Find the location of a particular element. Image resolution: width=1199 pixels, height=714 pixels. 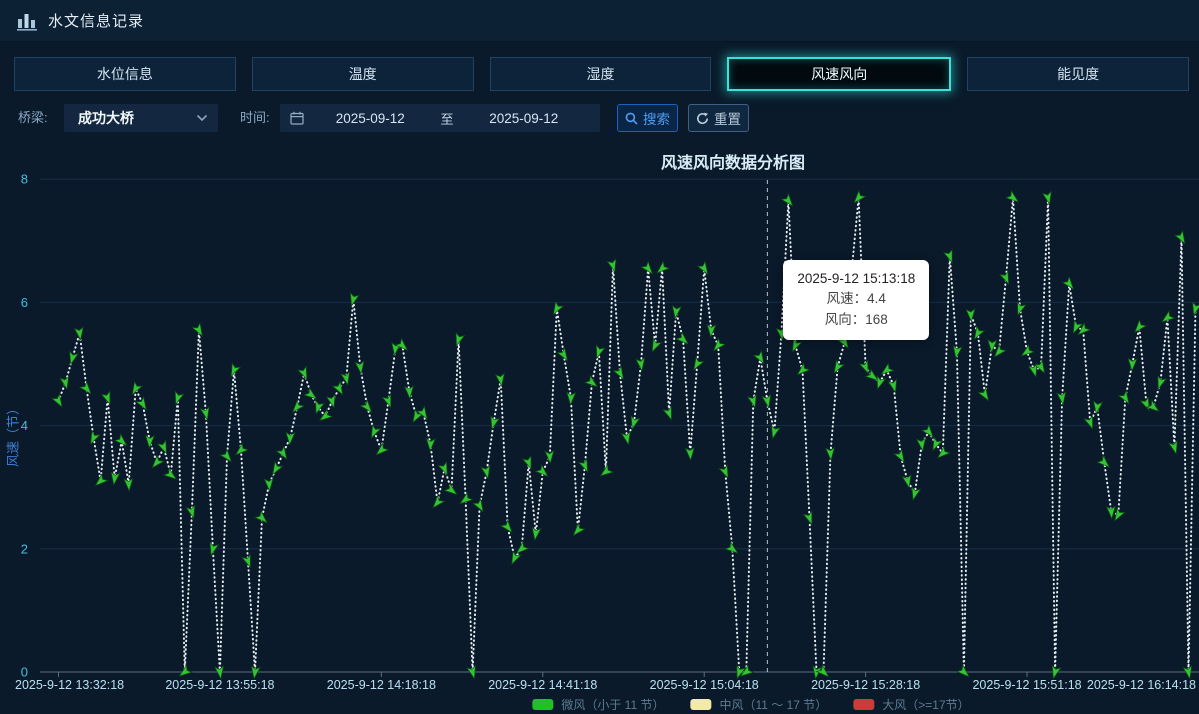

svg-text: 2 is located at coordinates (24, 548).